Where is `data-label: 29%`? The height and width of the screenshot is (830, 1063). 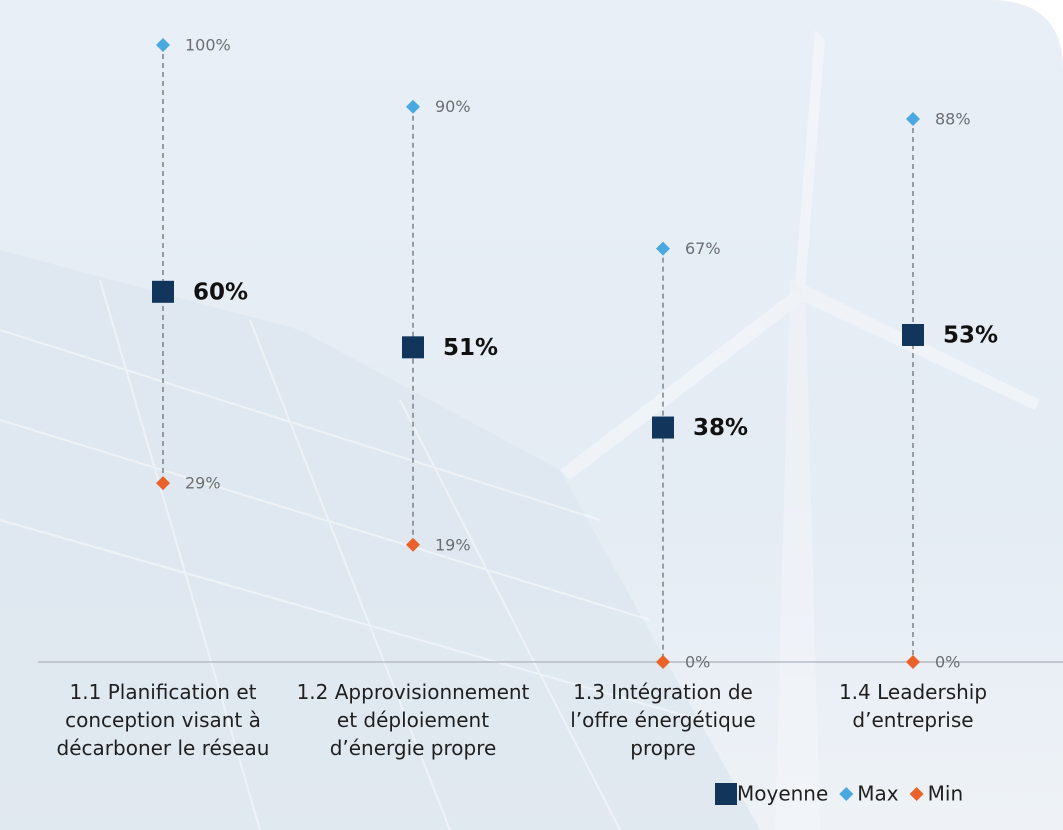
data-label: 29% is located at coordinates (203, 483).